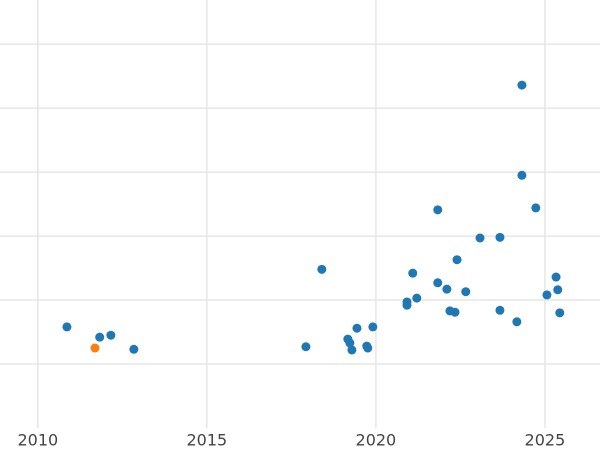 Image resolution: width=600 pixels, height=450 pixels. What do you see at coordinates (37, 440) in the screenshot?
I see `x-tick-label: 2010` at bounding box center [37, 440].